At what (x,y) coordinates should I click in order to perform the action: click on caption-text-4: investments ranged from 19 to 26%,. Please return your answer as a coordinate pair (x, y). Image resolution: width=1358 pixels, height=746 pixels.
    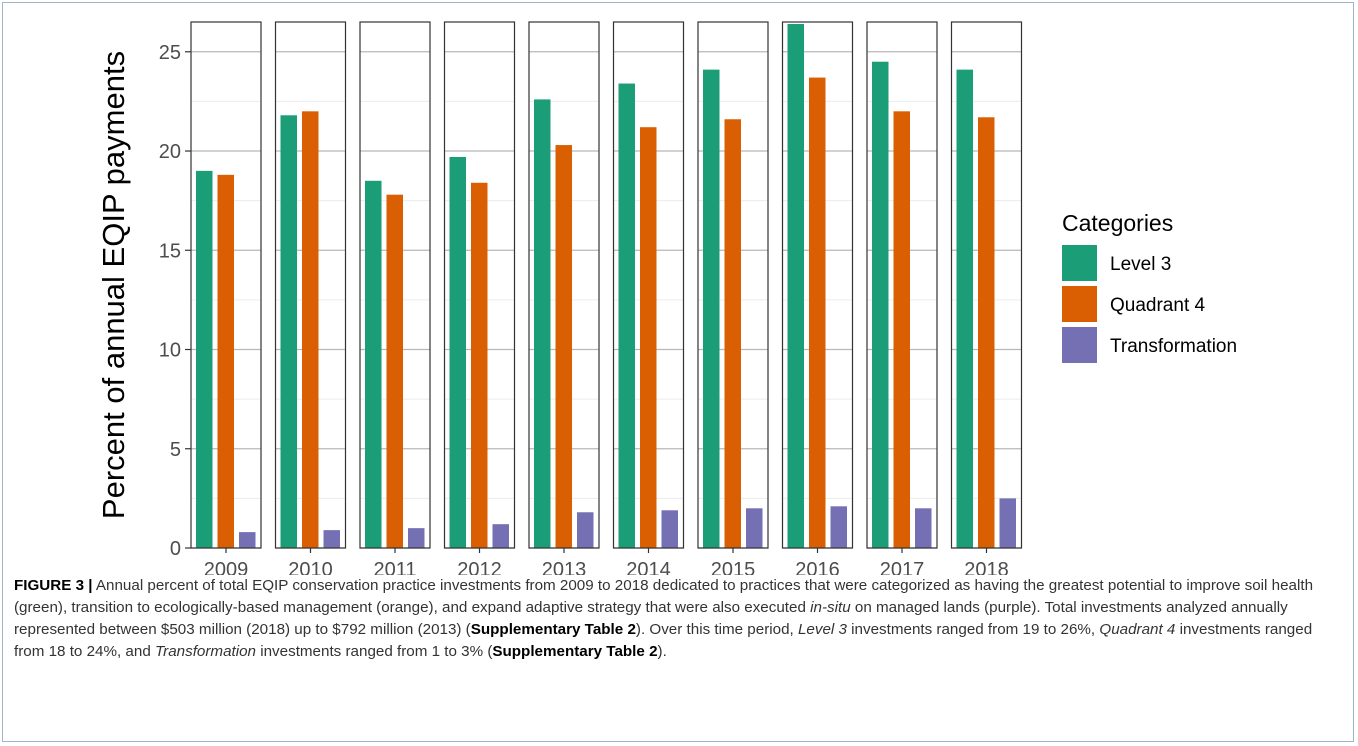
    Looking at the image, I should click on (973, 629).